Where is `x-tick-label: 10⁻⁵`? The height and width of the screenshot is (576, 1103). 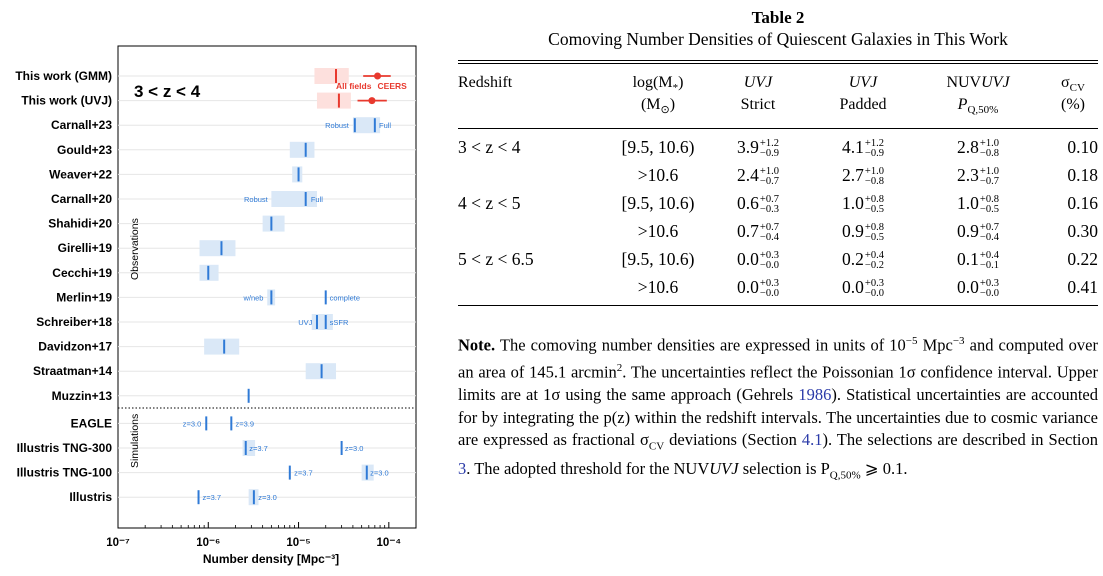
x-tick-label: 10⁻⁵ is located at coordinates (298, 543).